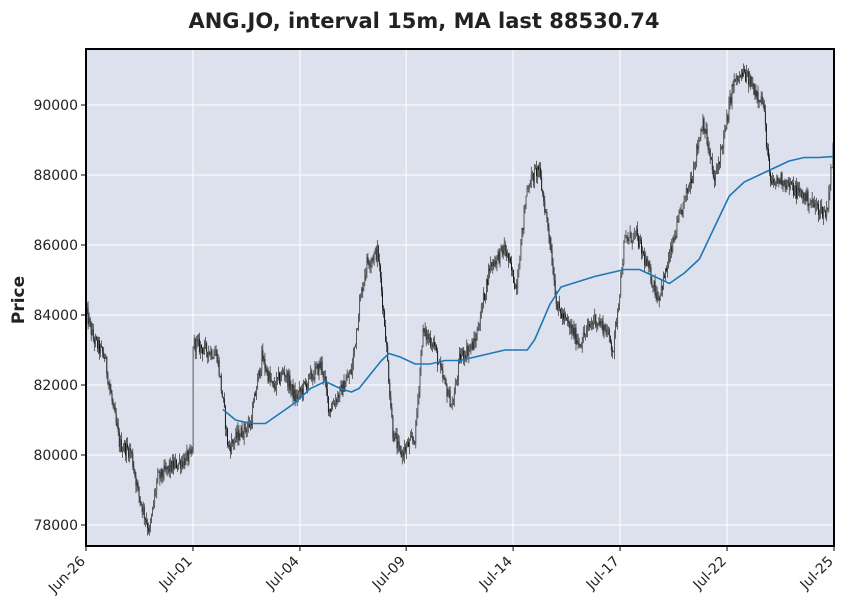 This screenshot has width=861, height=607. Describe the element at coordinates (55, 106) in the screenshot. I see `y-tick-label: 90000` at that location.